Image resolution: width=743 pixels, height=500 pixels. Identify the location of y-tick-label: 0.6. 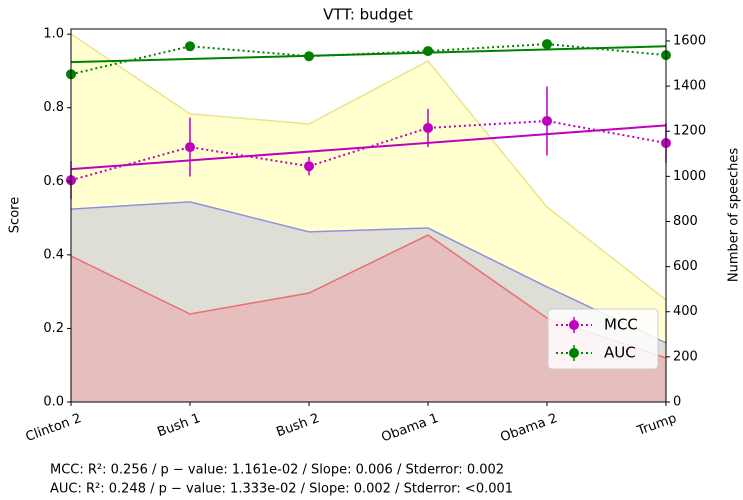
(53, 181).